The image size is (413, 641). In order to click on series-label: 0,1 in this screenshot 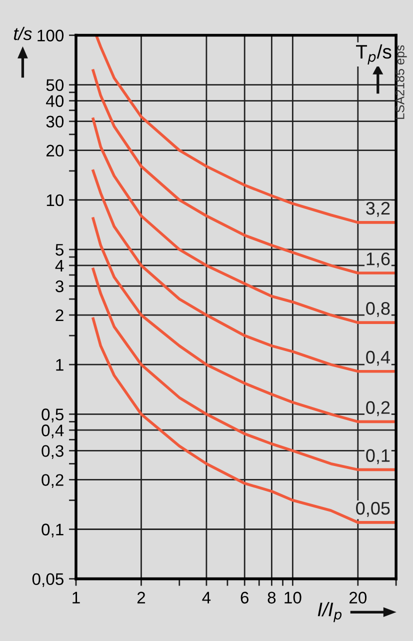, I will do `click(378, 456)`.